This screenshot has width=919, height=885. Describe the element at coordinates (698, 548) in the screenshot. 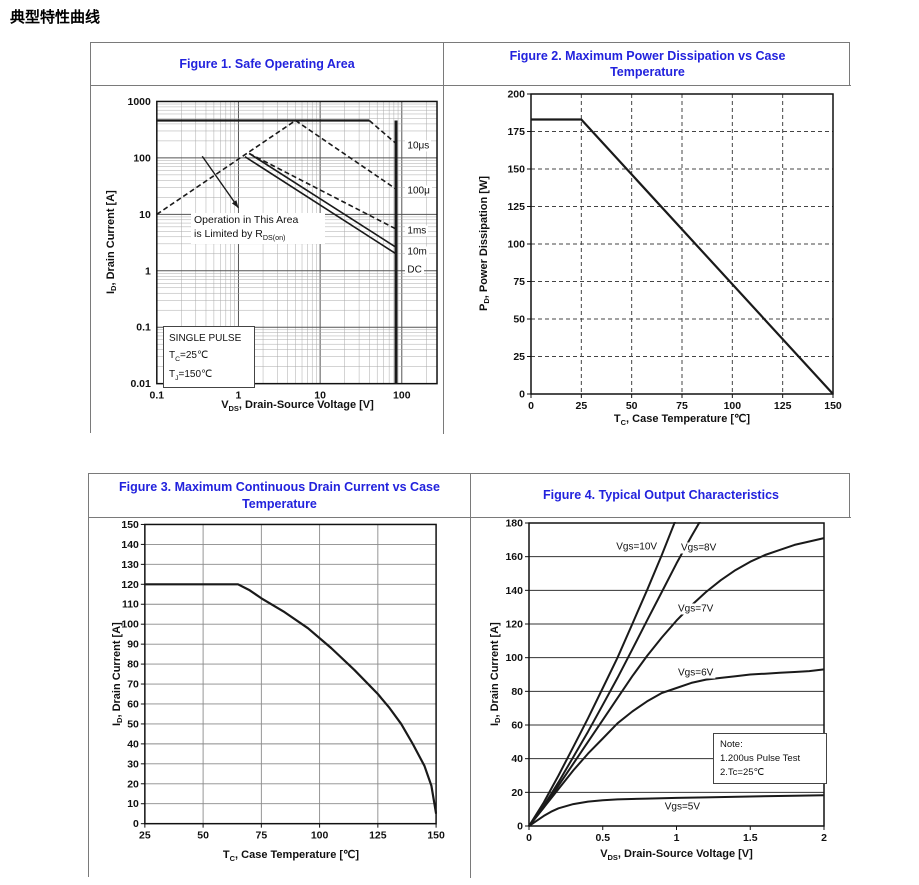

I see `curve-label-Vgs=8V: Vgs=8V` at that location.